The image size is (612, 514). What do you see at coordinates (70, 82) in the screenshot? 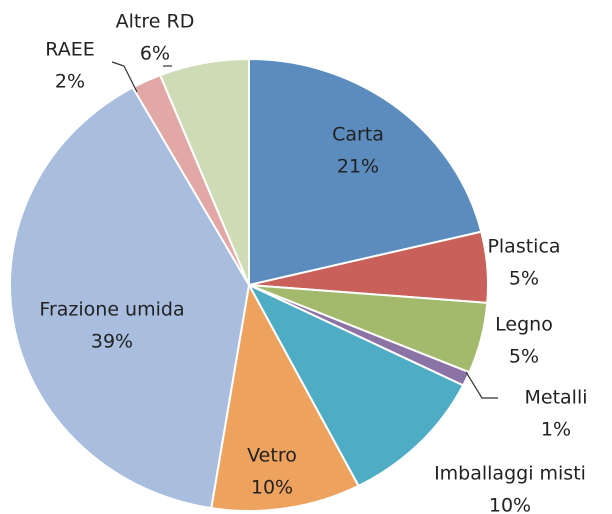
I see `slice-percent: 2%` at bounding box center [70, 82].